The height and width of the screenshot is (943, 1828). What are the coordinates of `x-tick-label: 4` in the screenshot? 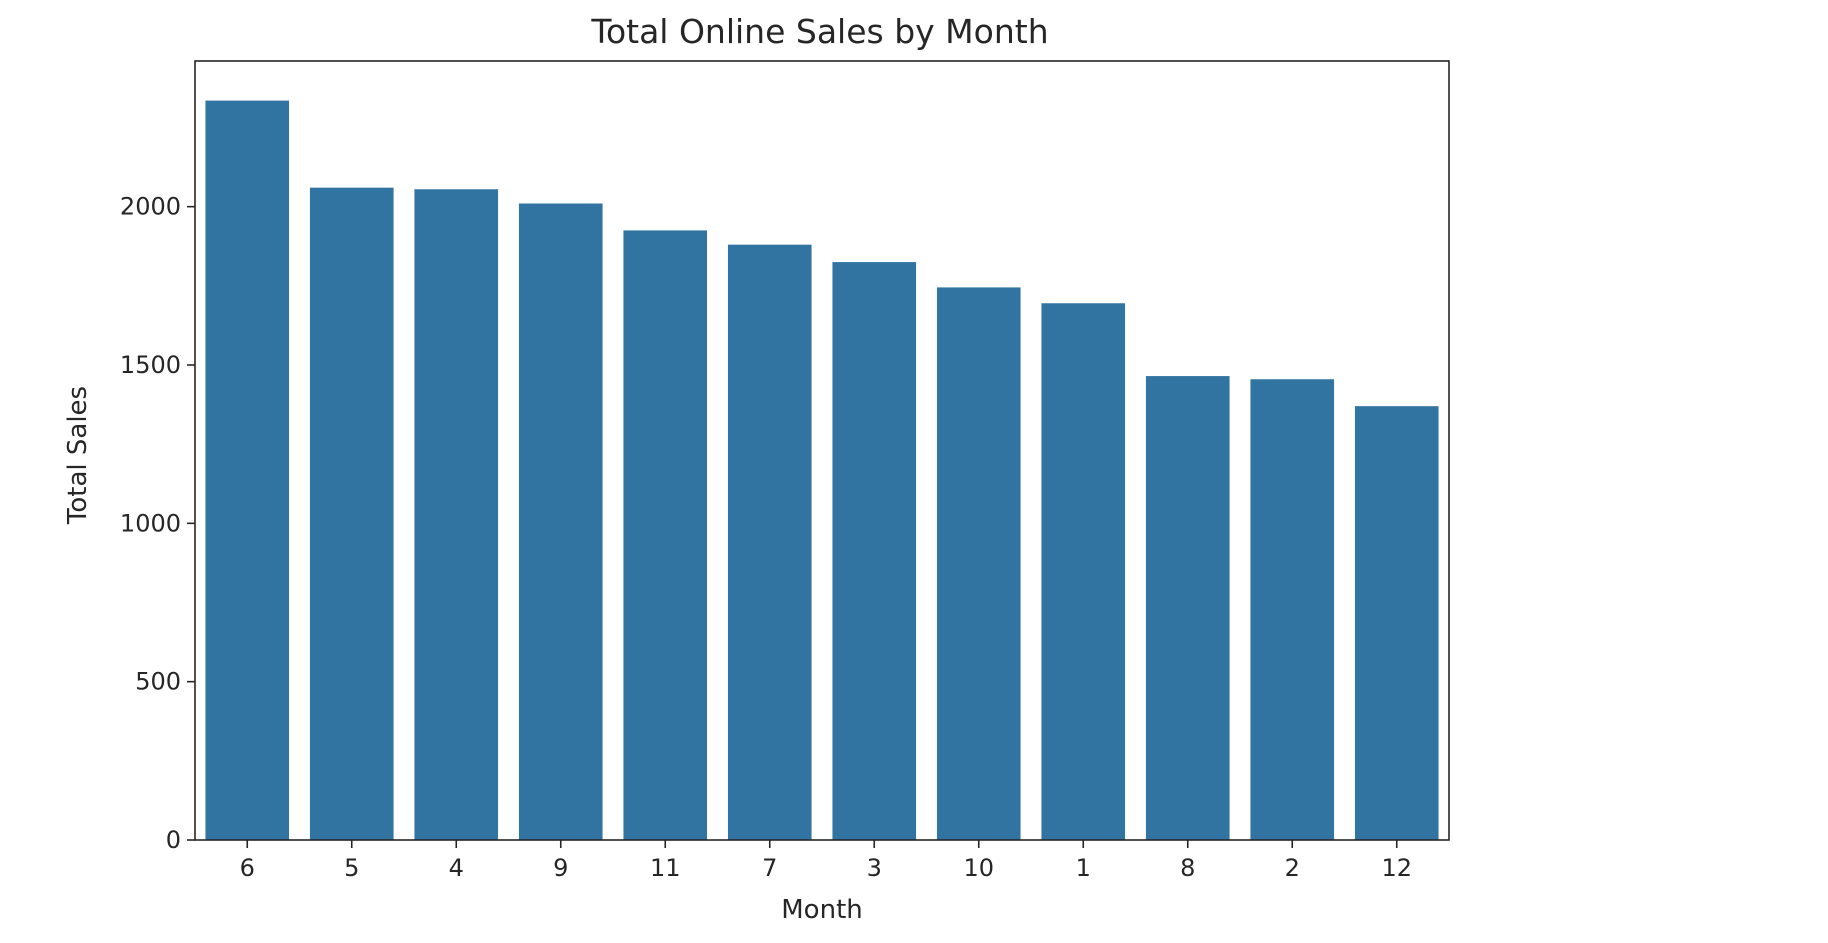 It's located at (456, 868).